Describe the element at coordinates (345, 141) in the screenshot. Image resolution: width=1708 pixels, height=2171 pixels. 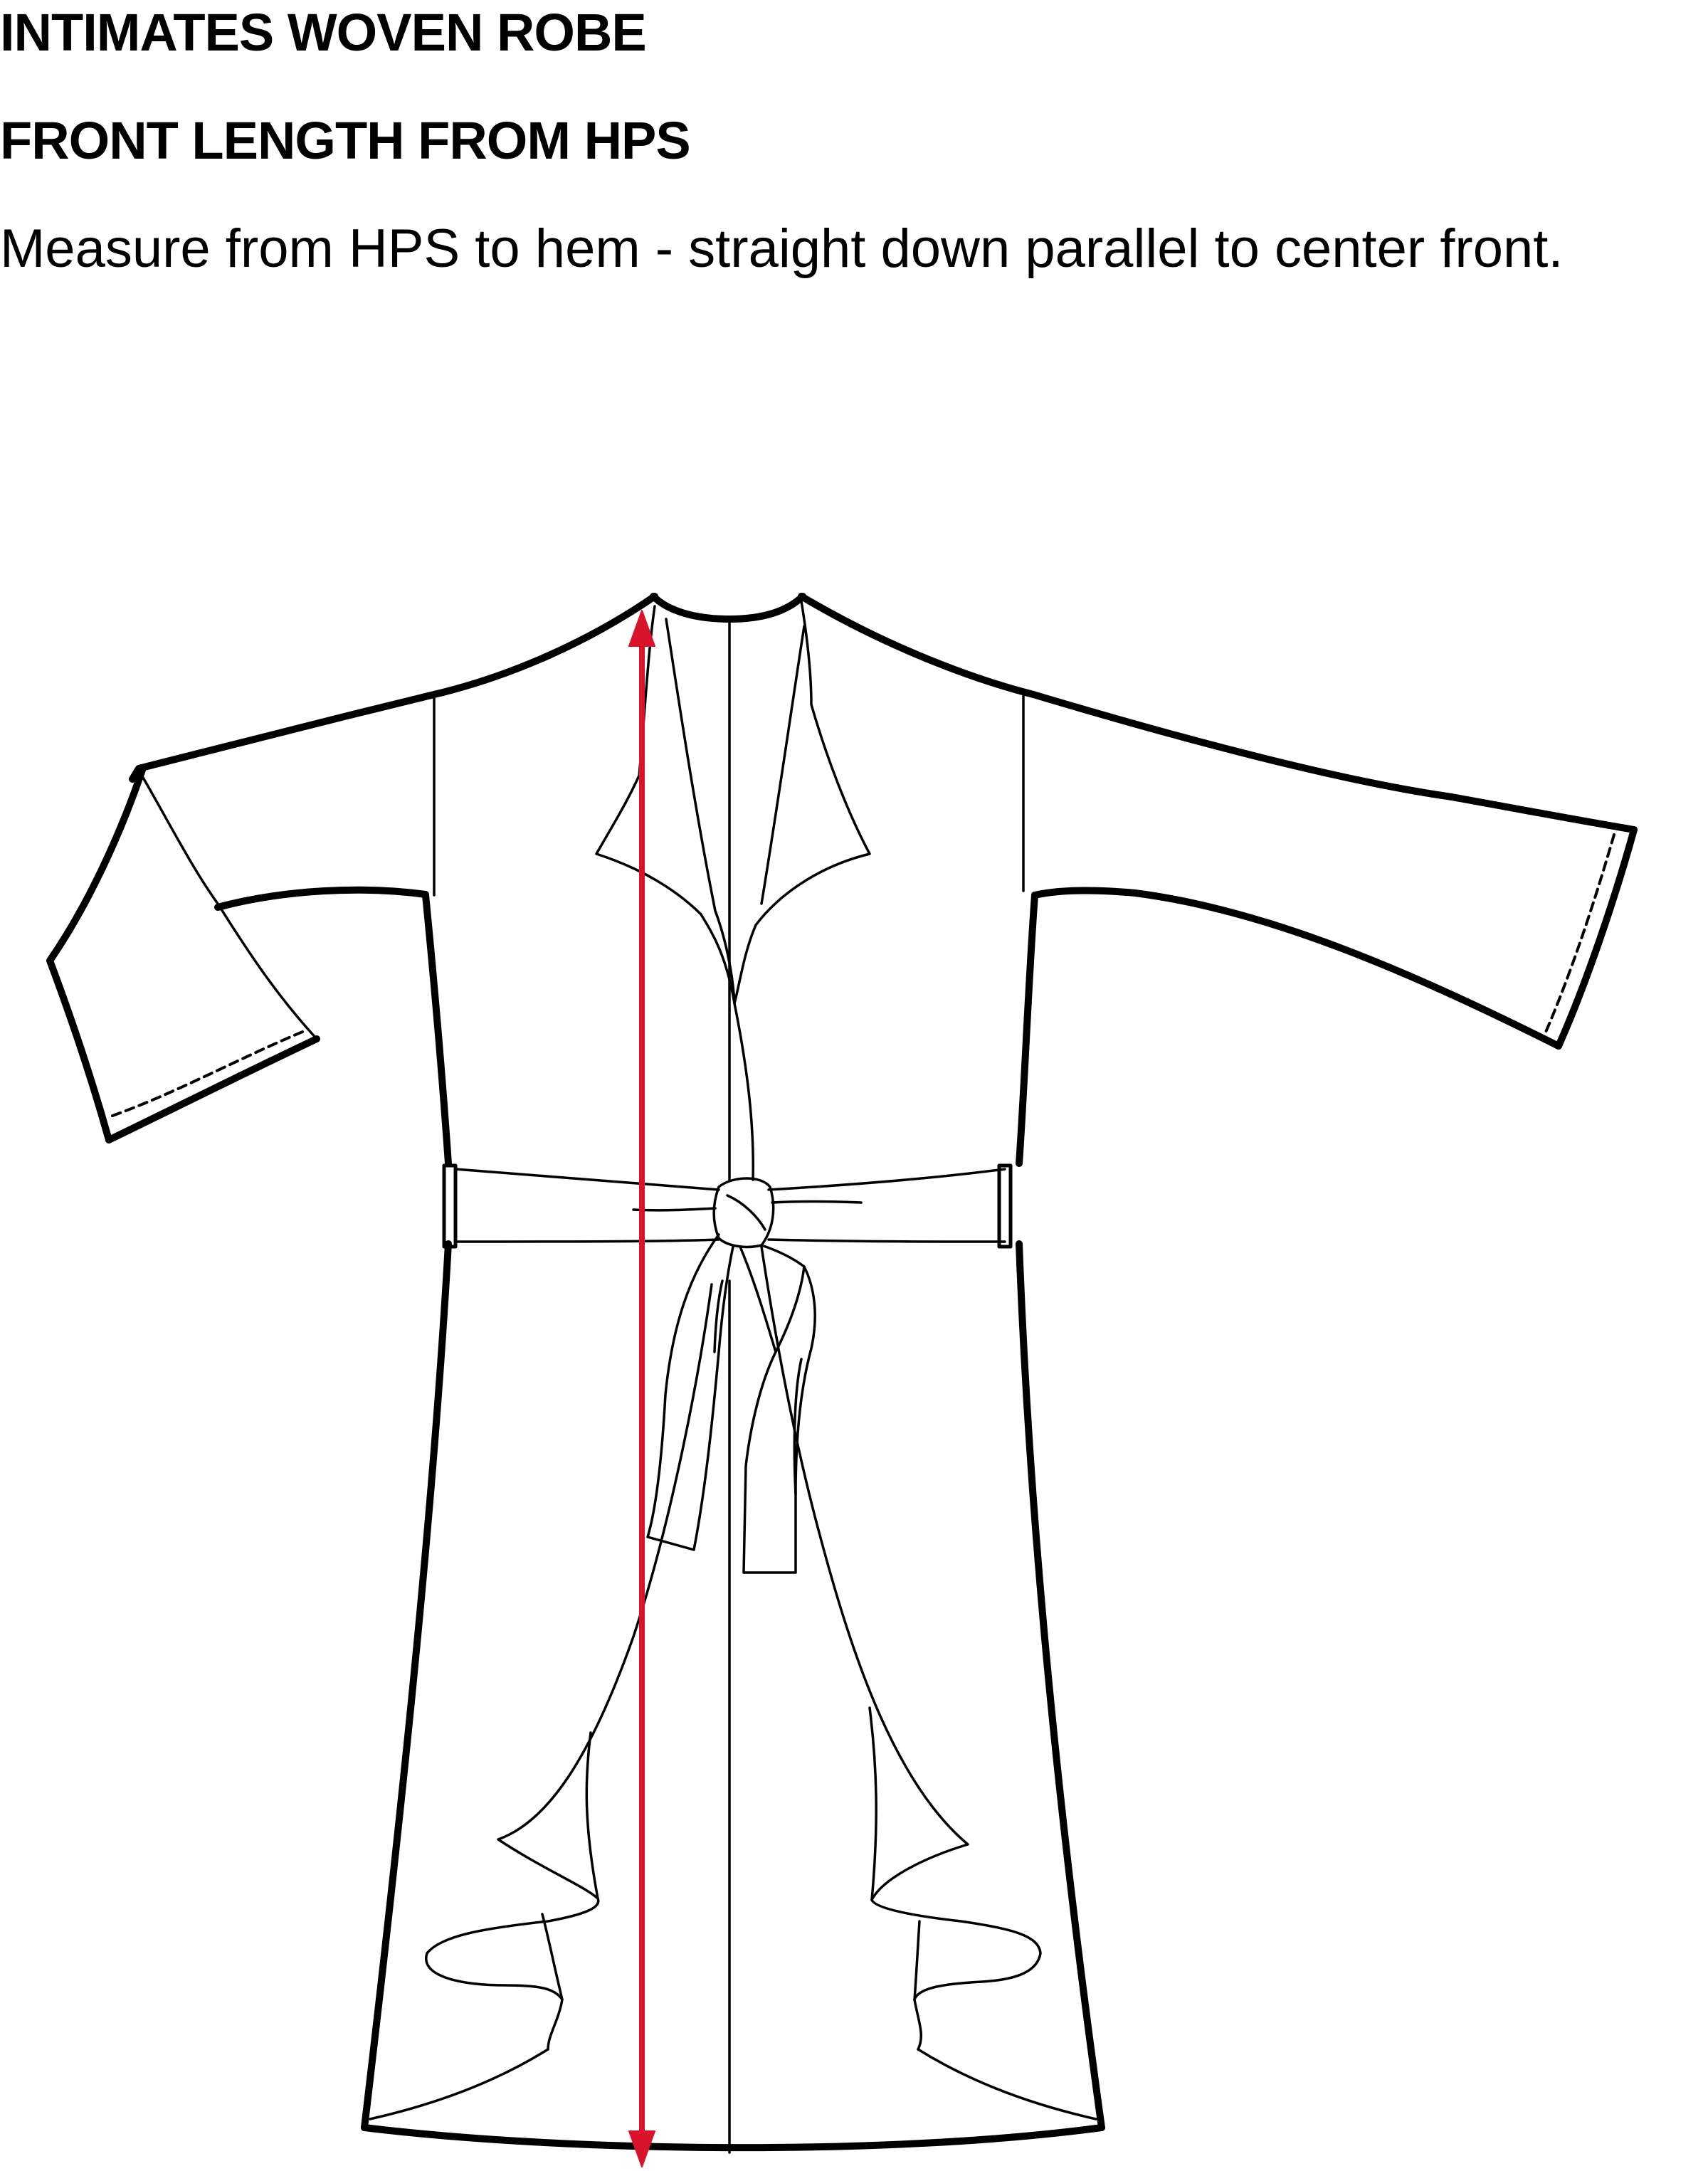
I see `measurement-name: FRONT LENGTH FROM HPS` at that location.